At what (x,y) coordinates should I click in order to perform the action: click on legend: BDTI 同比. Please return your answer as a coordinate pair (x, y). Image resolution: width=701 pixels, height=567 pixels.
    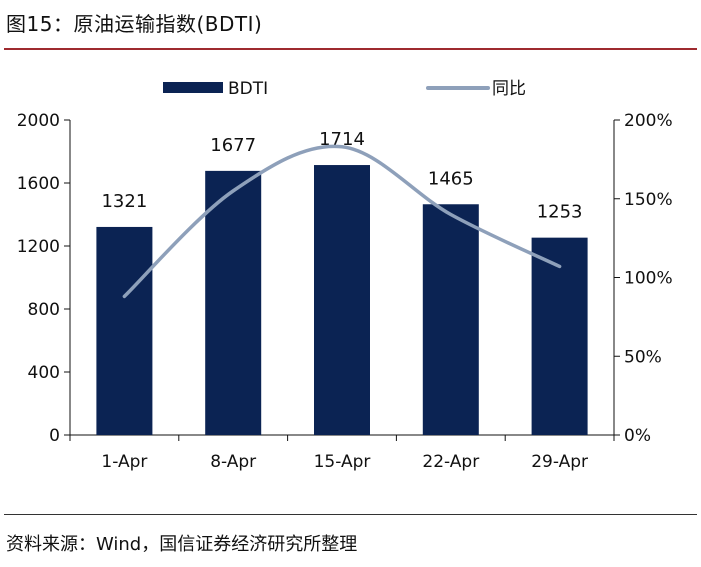
    Looking at the image, I should click on (344, 89).